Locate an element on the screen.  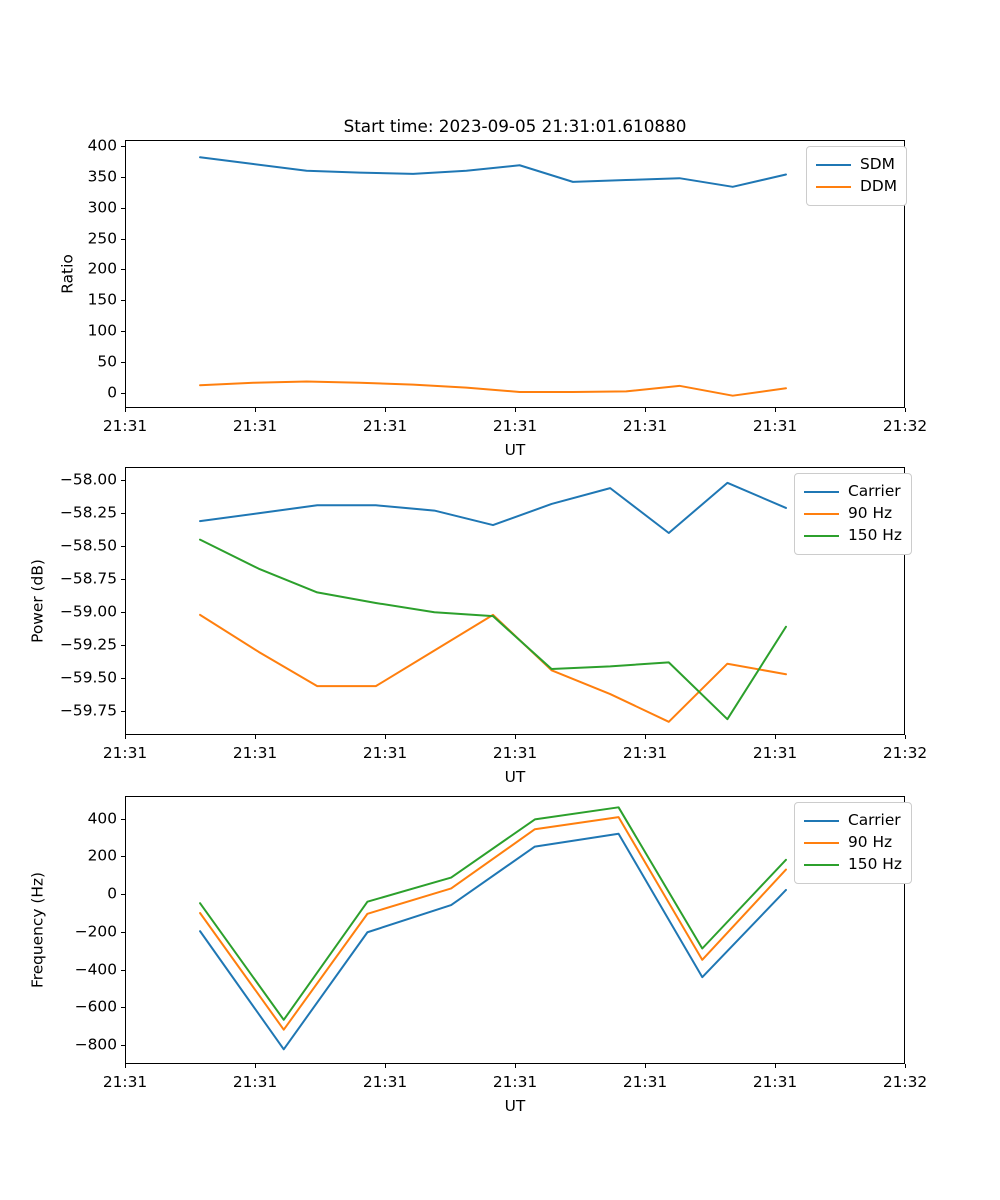
y-tick-label: −200 is located at coordinates (95, 931).